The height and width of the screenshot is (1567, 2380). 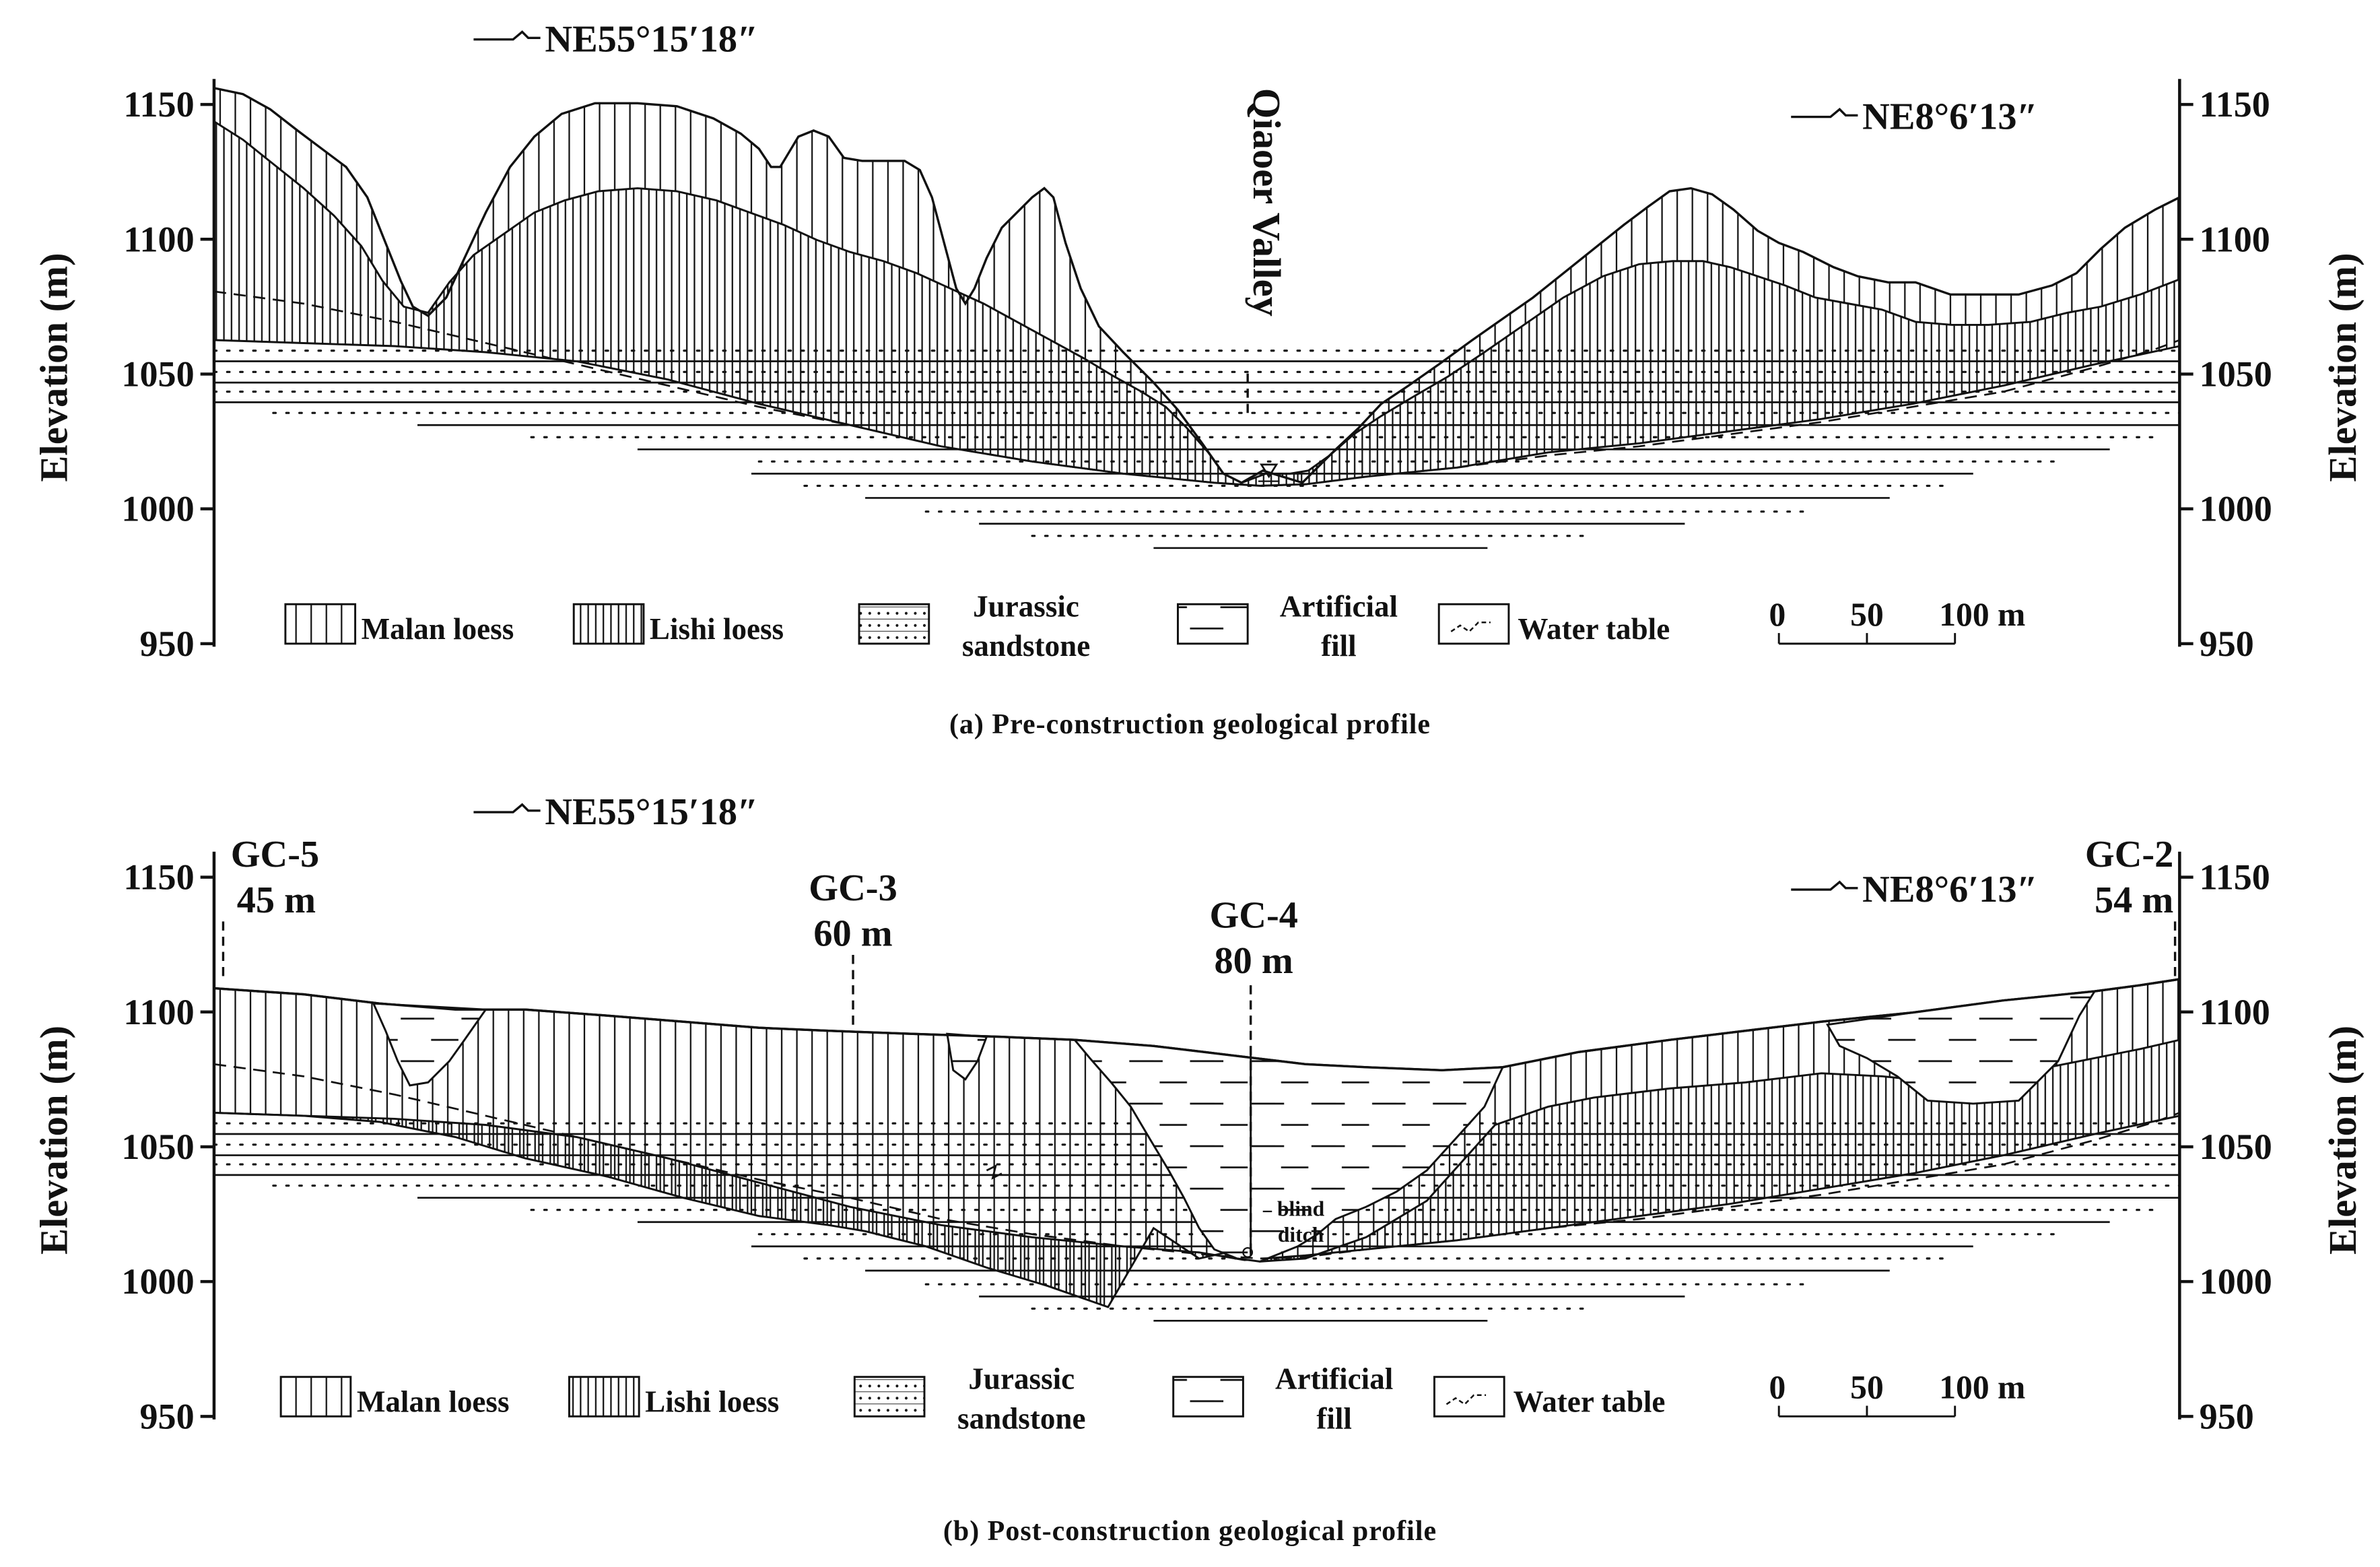 What do you see at coordinates (1301, 1234) in the screenshot?
I see `blind-ditch-label: ditch` at bounding box center [1301, 1234].